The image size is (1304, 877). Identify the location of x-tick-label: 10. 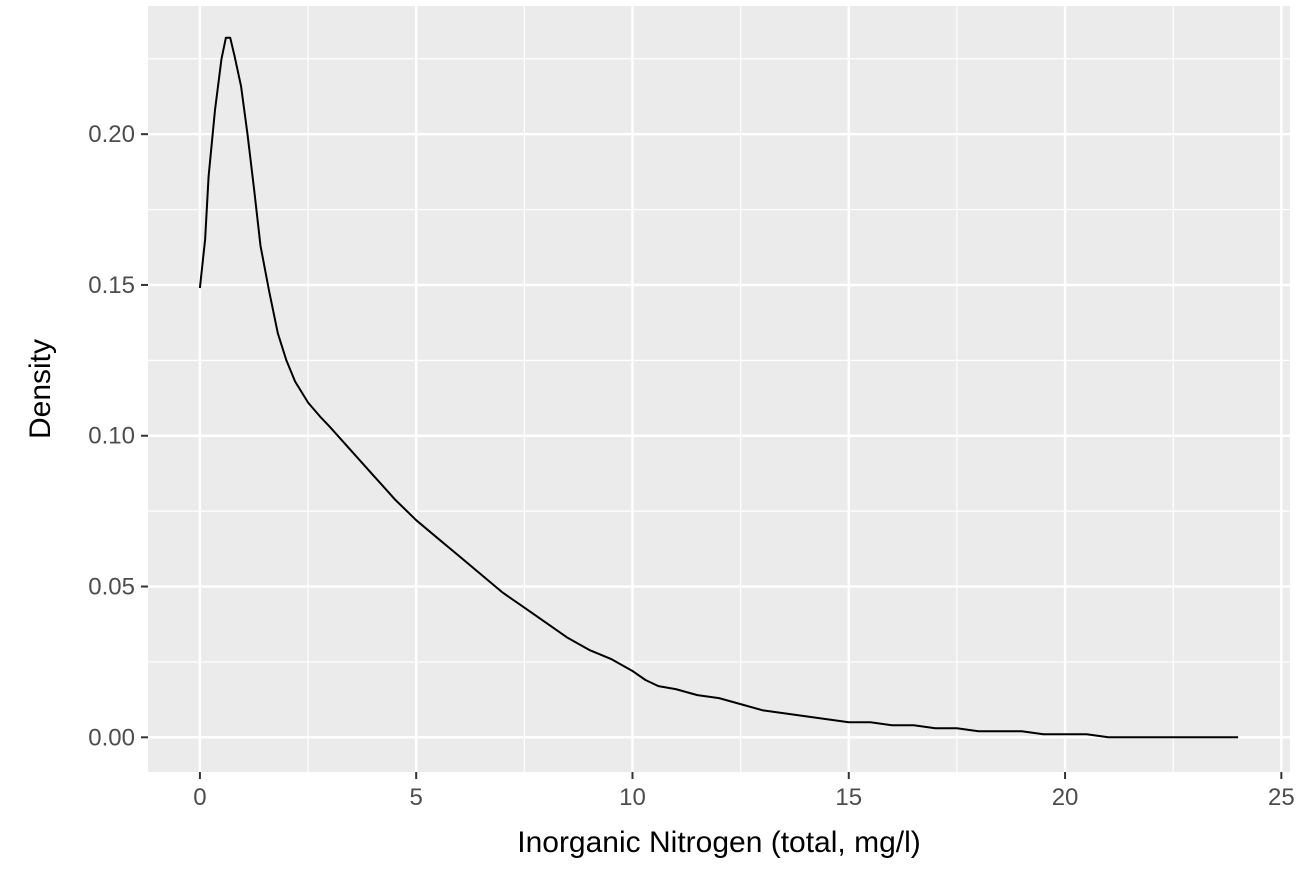
(632, 797).